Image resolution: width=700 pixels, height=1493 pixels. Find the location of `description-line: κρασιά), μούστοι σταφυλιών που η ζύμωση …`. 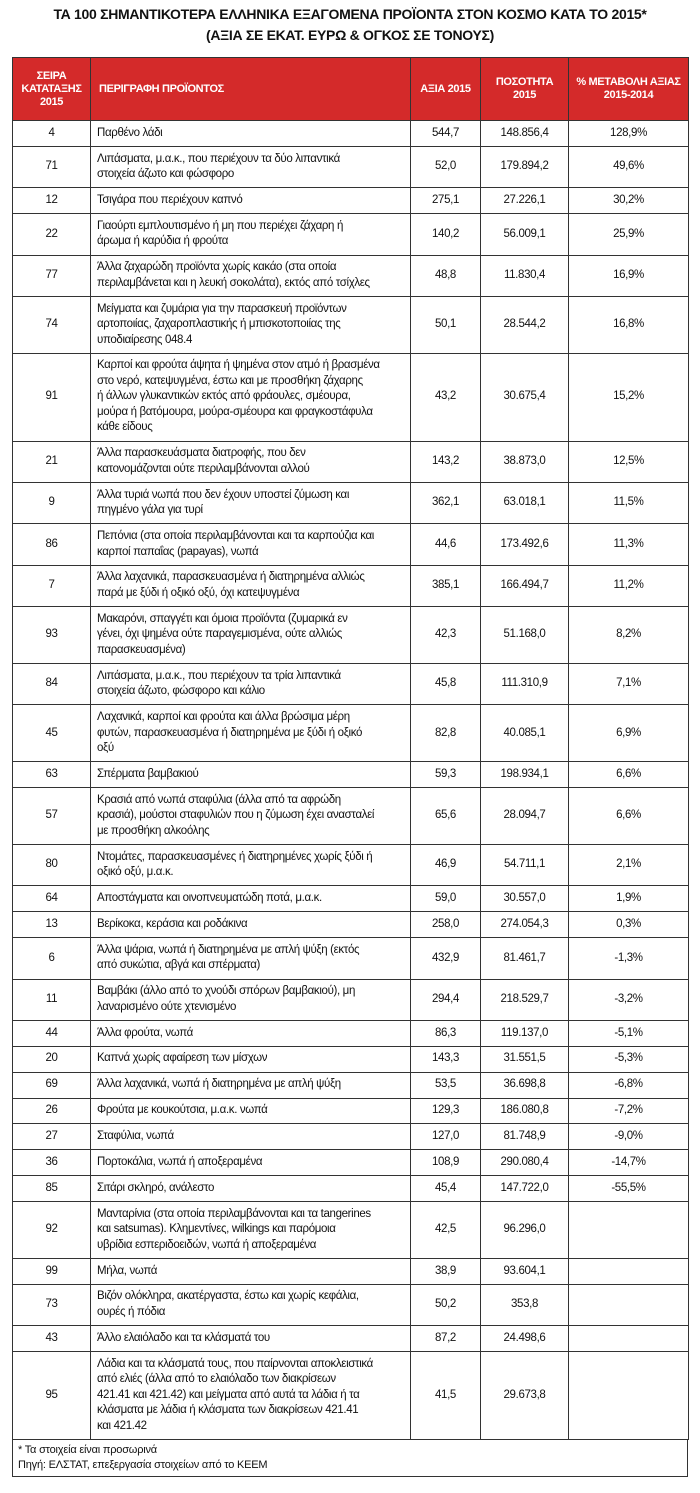

description-line: κρασιά), μούστοι σταφυλιών που η ζύμωση … is located at coordinates (236, 815).